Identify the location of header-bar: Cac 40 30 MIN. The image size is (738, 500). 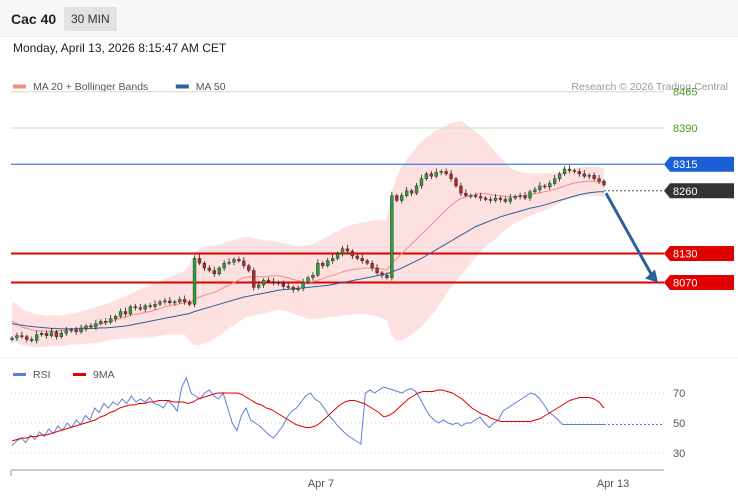
(369, 18).